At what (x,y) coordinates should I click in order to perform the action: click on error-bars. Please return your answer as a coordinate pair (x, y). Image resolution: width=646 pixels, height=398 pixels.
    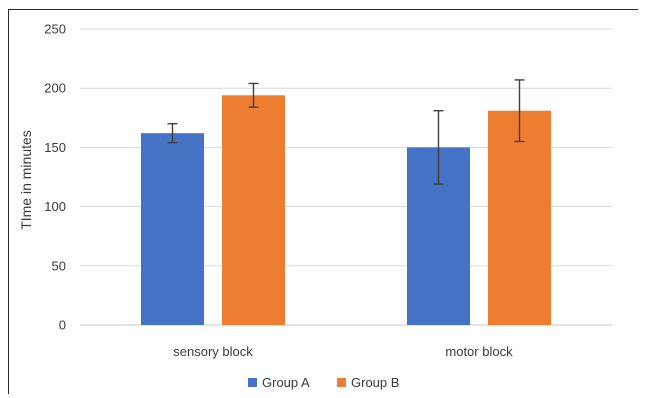
    Looking at the image, I should click on (346, 132).